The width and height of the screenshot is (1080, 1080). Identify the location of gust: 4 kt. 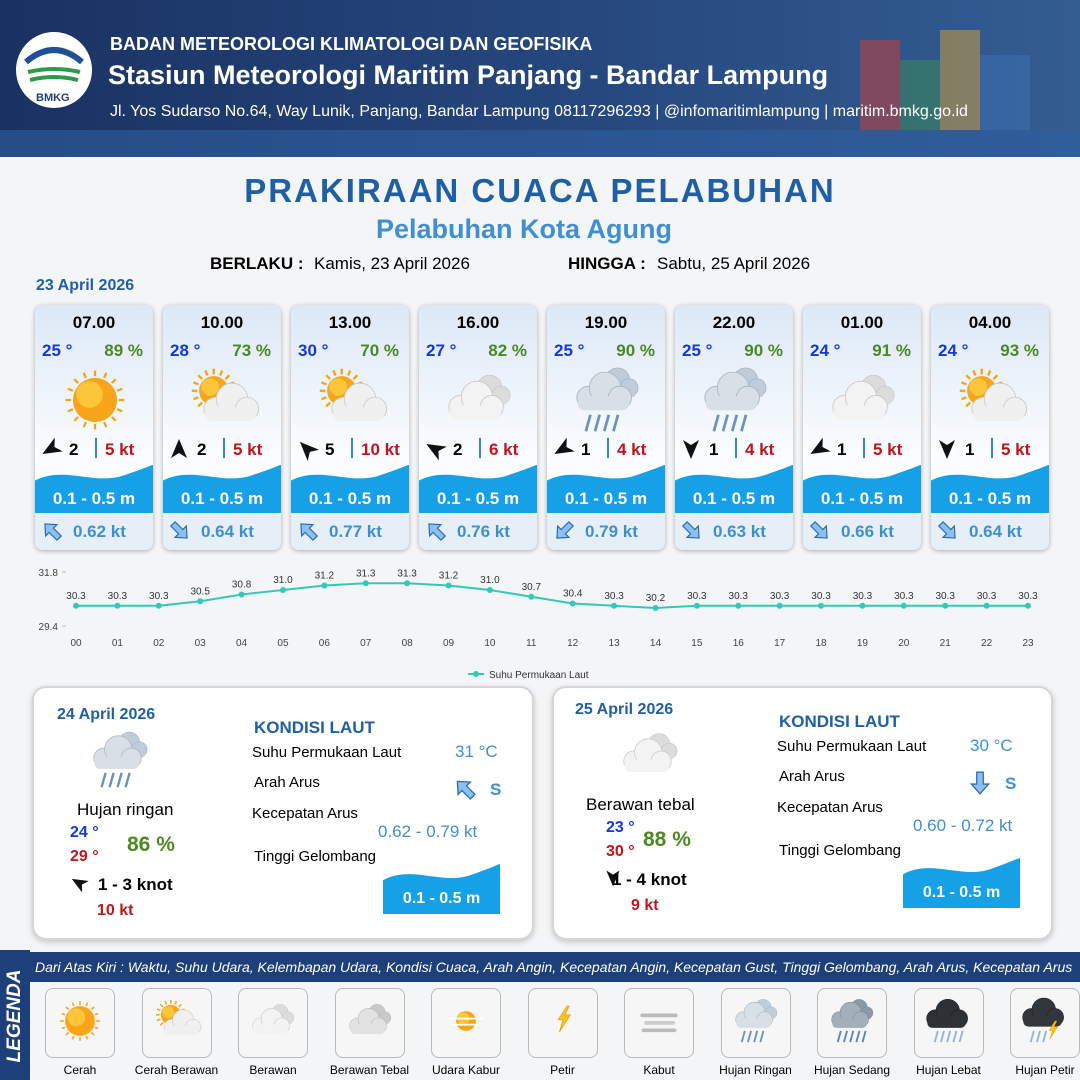
(632, 449).